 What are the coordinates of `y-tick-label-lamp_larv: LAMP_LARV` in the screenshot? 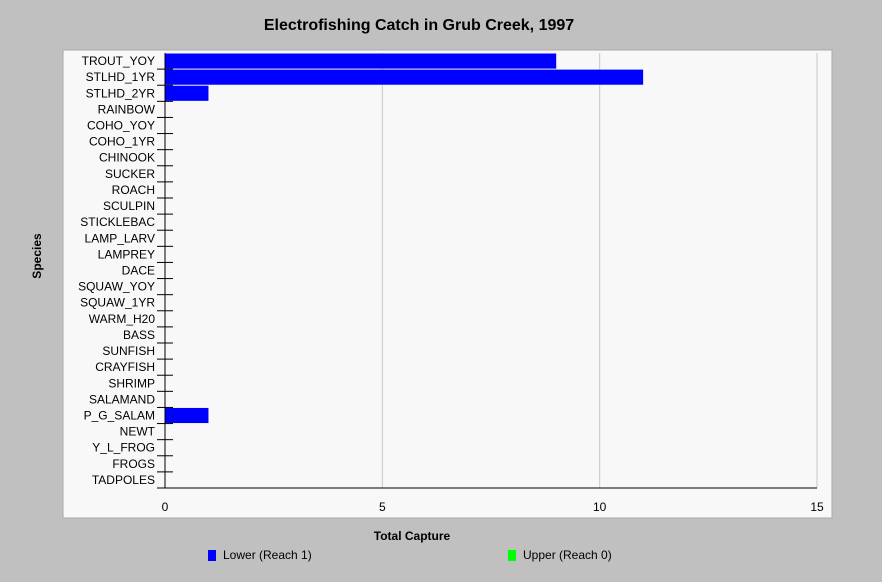 It's located at (120, 238).